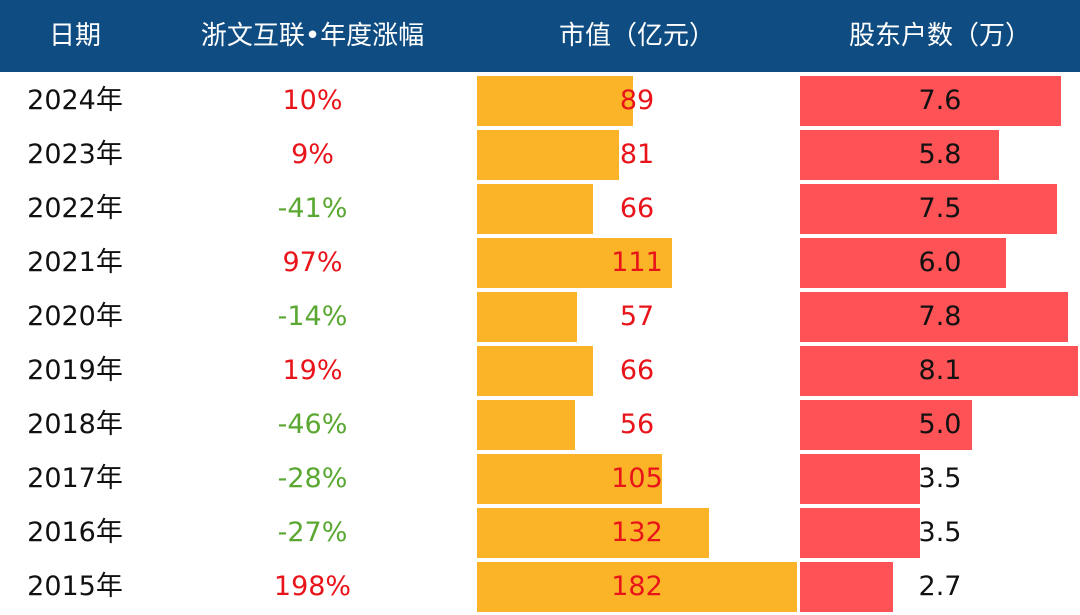 The width and height of the screenshot is (1080, 615). Describe the element at coordinates (312, 36) in the screenshot. I see `header-annual-change: 浙文互联•年度涨幅` at that location.